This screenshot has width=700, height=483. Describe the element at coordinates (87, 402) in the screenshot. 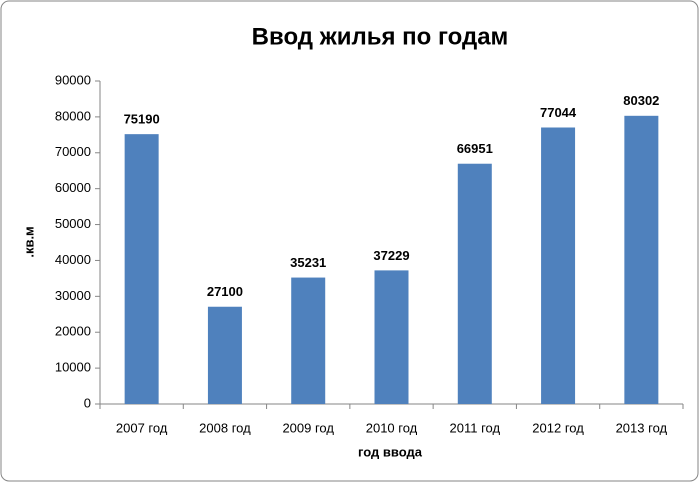

I see `y-tick-label: 0` at that location.